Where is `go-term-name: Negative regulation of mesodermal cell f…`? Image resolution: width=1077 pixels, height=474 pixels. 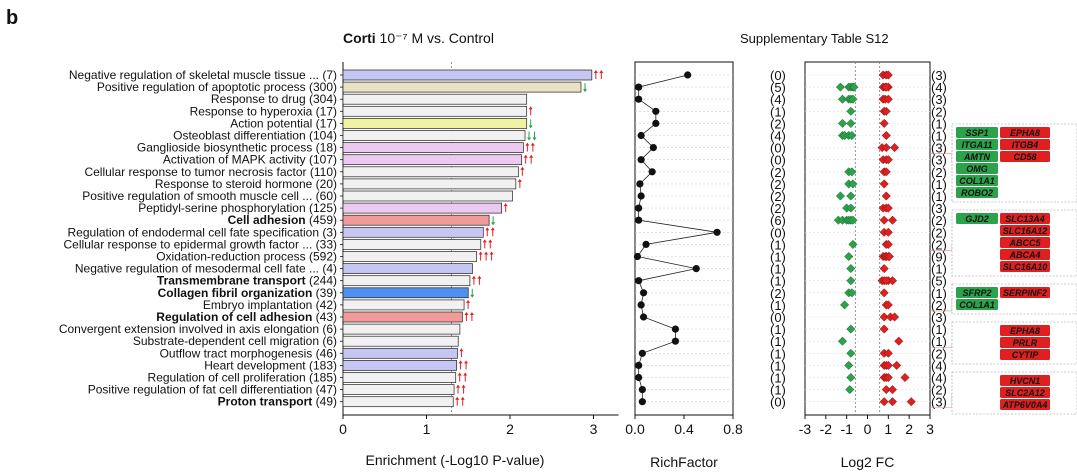
go-term-name: Negative regulation of mesodermal cell f… is located at coordinates (197, 269).